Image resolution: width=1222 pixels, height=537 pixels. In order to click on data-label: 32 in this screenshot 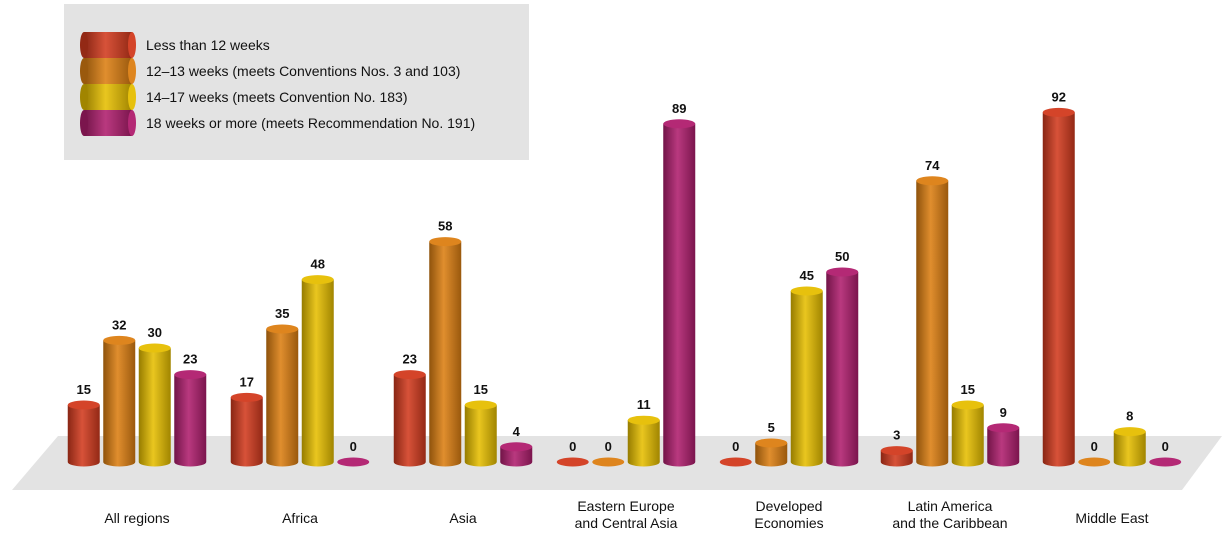, I will do `click(119, 324)`.